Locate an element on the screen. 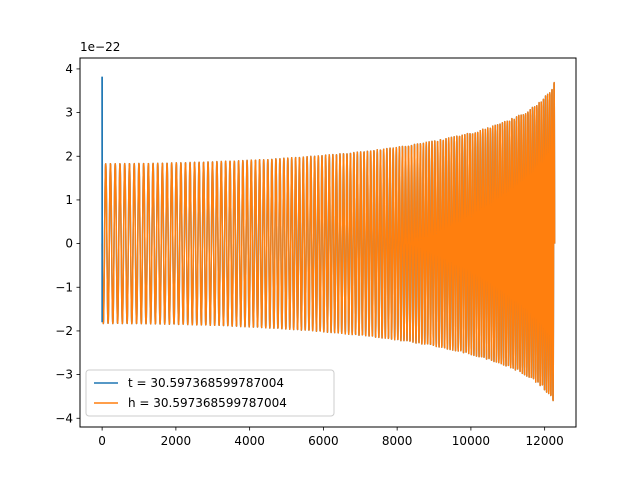  legend-label-2: h = 30.597368599787004 is located at coordinates (207, 403).